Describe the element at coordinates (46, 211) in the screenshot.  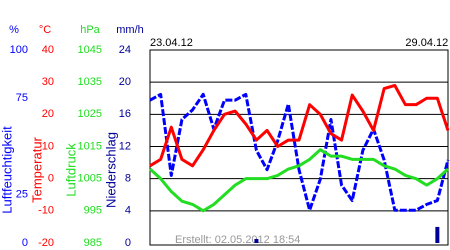
I see `y-tick-label: -10` at that location.